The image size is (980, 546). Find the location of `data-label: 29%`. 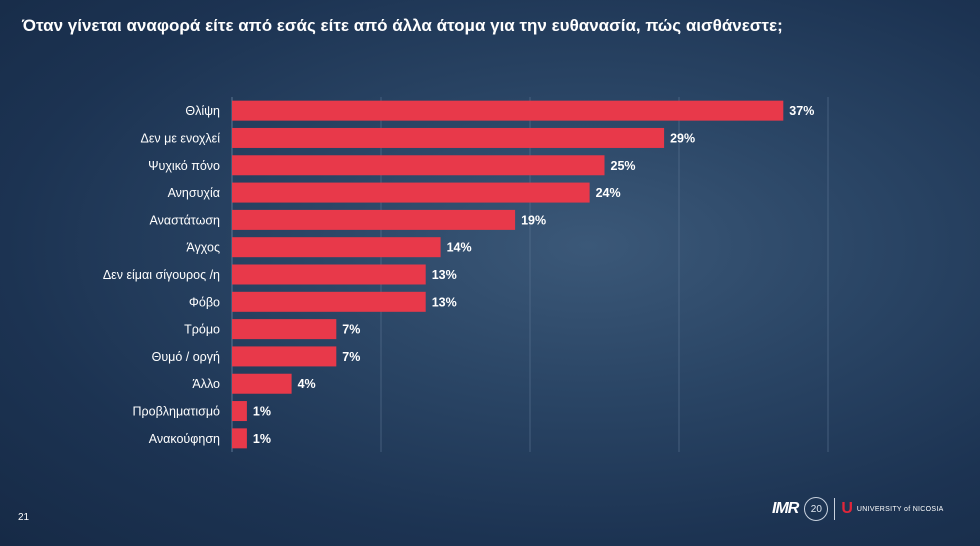

data-label: 29% is located at coordinates (682, 138).